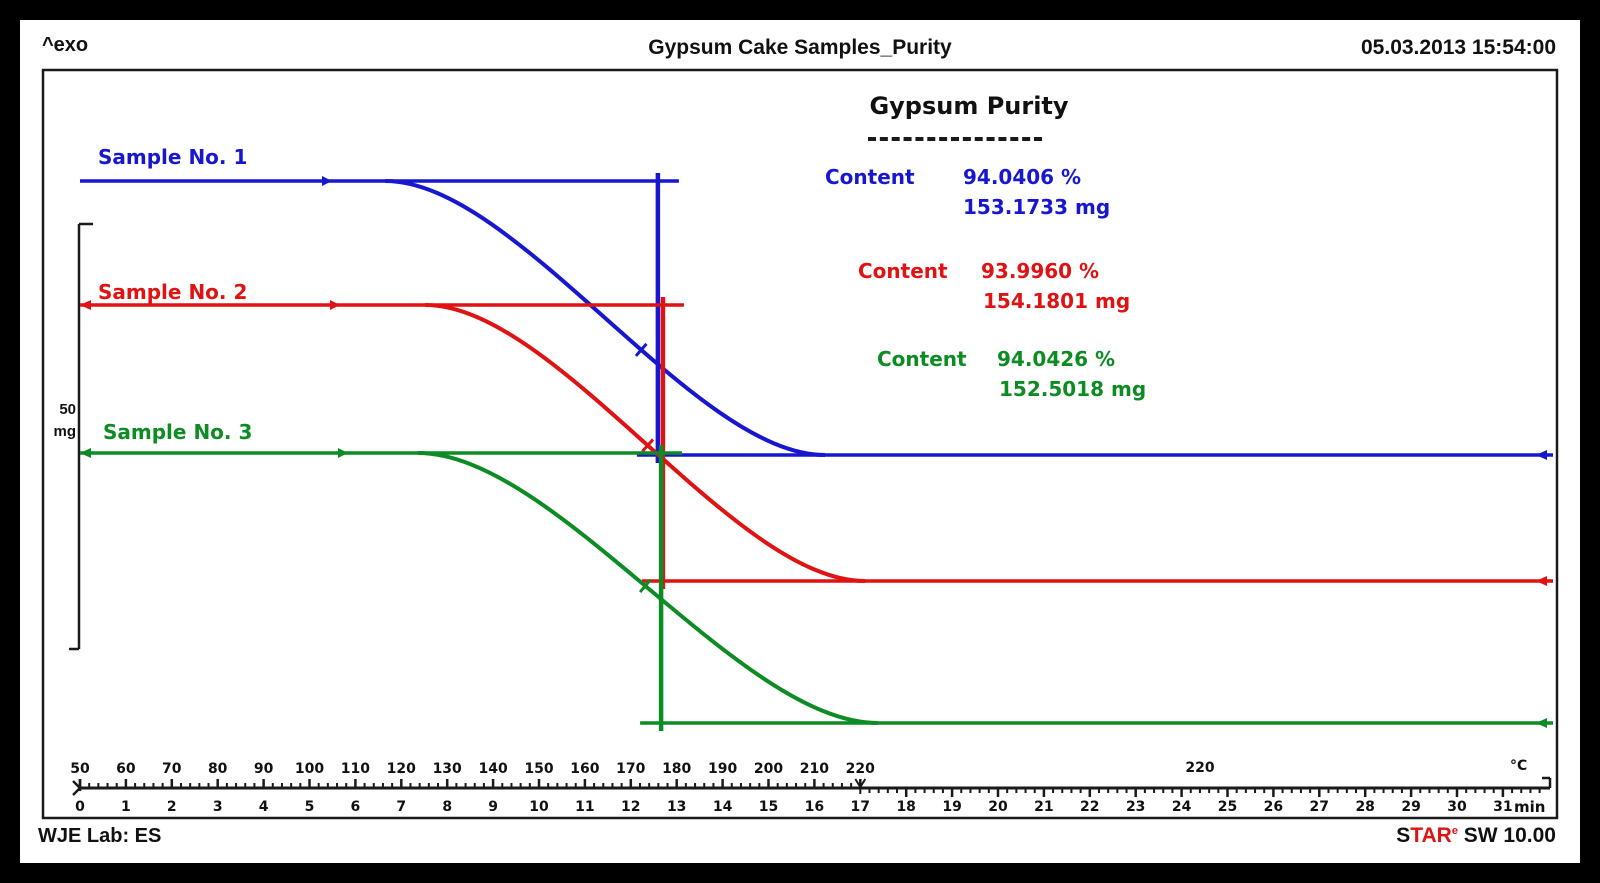 The height and width of the screenshot is (883, 1600). What do you see at coordinates (922, 359) in the screenshot?
I see `content-label-sample-3: Content` at bounding box center [922, 359].